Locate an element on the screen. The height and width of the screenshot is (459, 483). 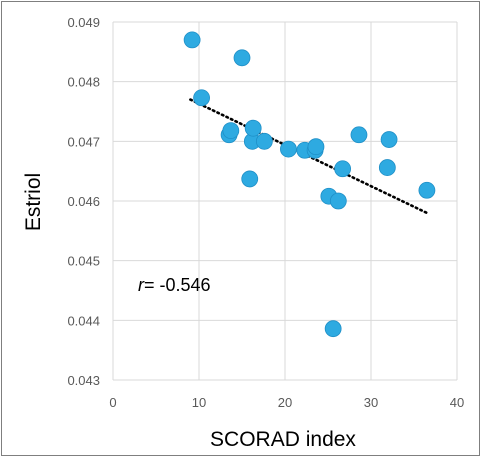
x-tick-labels: 0 10 20 30 40 is located at coordinates (286, 402).